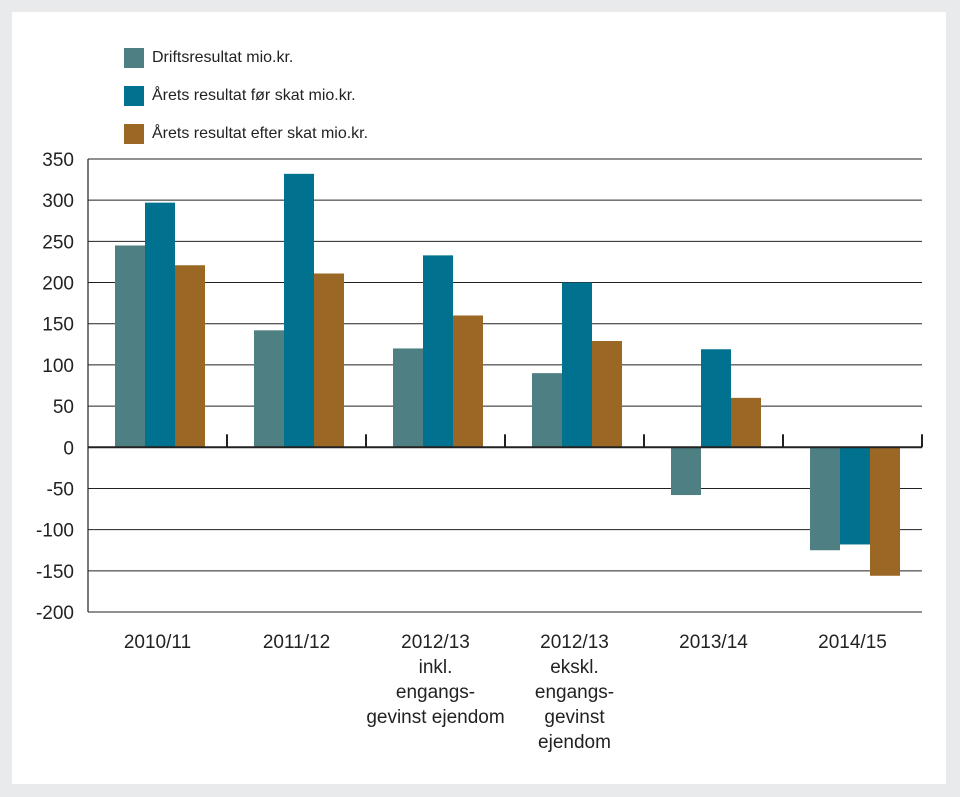 The width and height of the screenshot is (960, 797). I want to click on x-tick-label: 2014/15, so click(852, 642).